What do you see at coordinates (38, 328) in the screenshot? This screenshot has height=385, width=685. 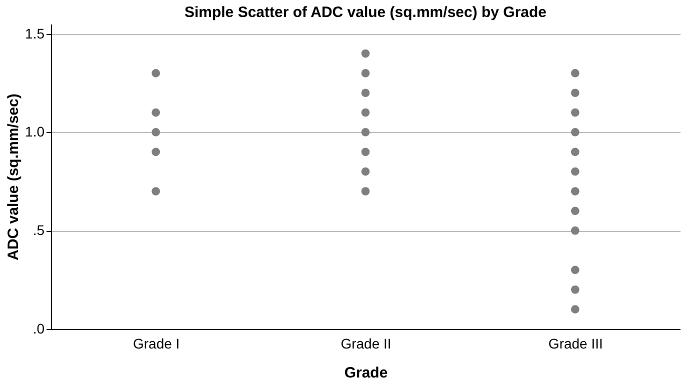 I see `y-tick-label: .0` at bounding box center [38, 328].